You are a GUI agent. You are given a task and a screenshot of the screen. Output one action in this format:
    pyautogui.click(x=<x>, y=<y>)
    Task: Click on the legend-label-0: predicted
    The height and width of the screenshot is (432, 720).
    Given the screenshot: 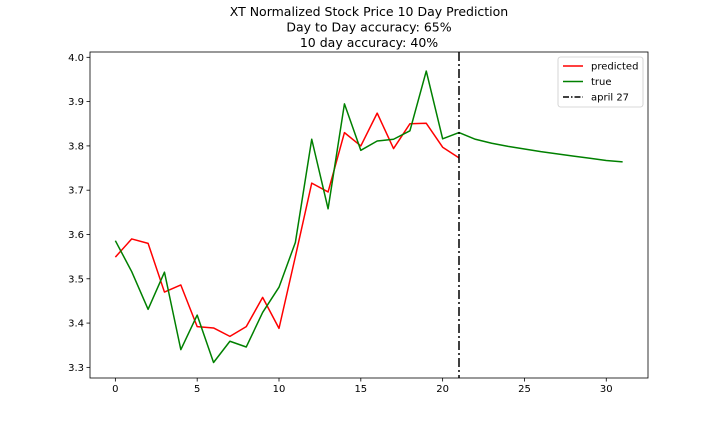 What is the action you would take?
    pyautogui.click(x=614, y=67)
    